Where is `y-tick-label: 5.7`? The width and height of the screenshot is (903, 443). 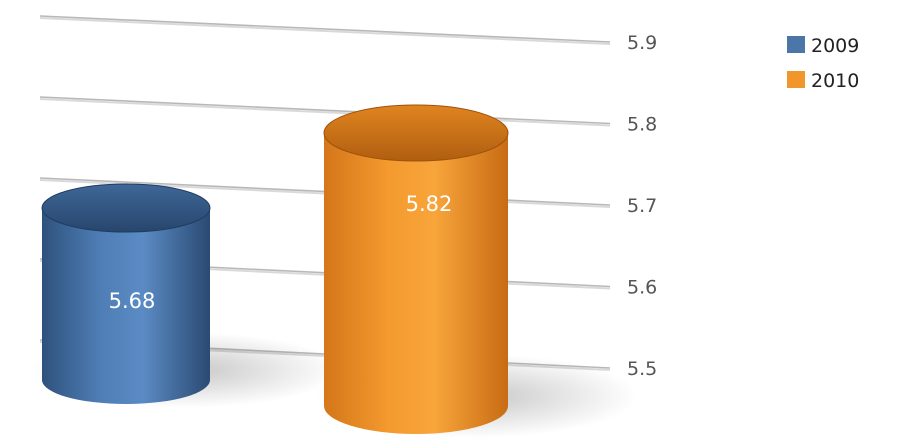
y-tick-label: 5.7 is located at coordinates (642, 206).